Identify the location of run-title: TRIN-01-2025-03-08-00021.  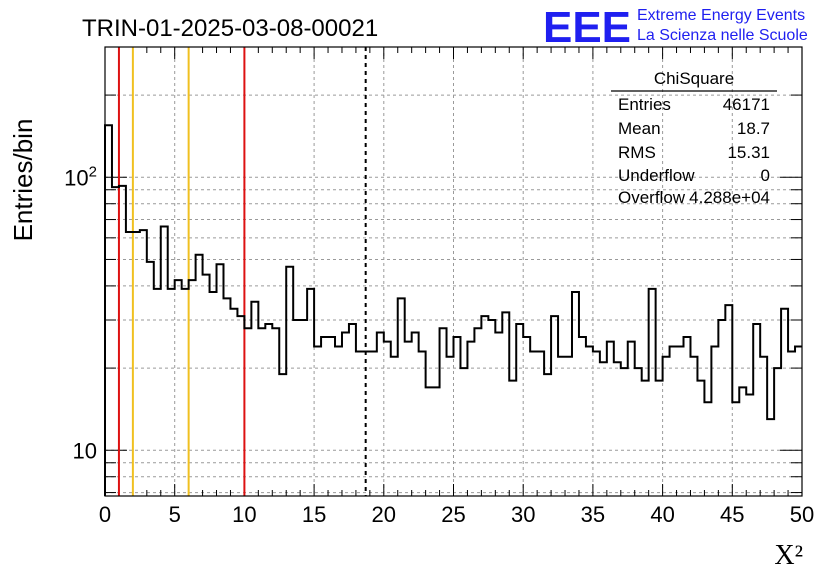
(230, 28).